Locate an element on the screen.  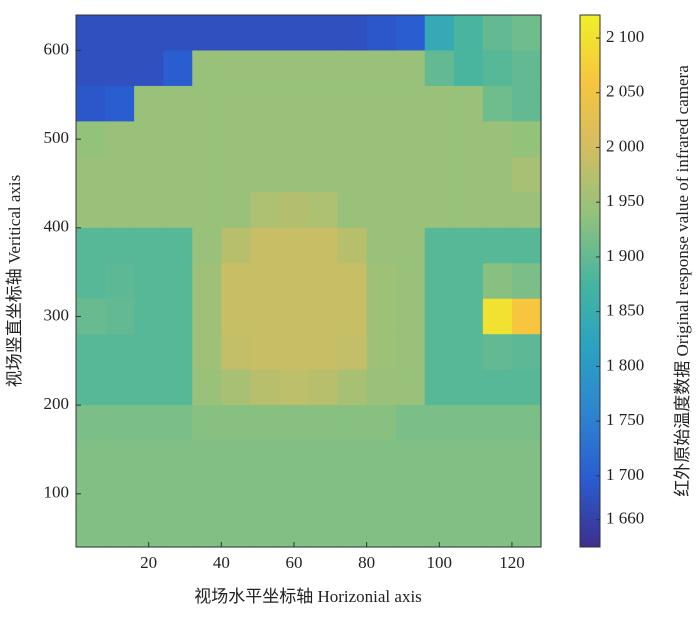
colorbar-tick-label: 1 660 is located at coordinates (625, 518).